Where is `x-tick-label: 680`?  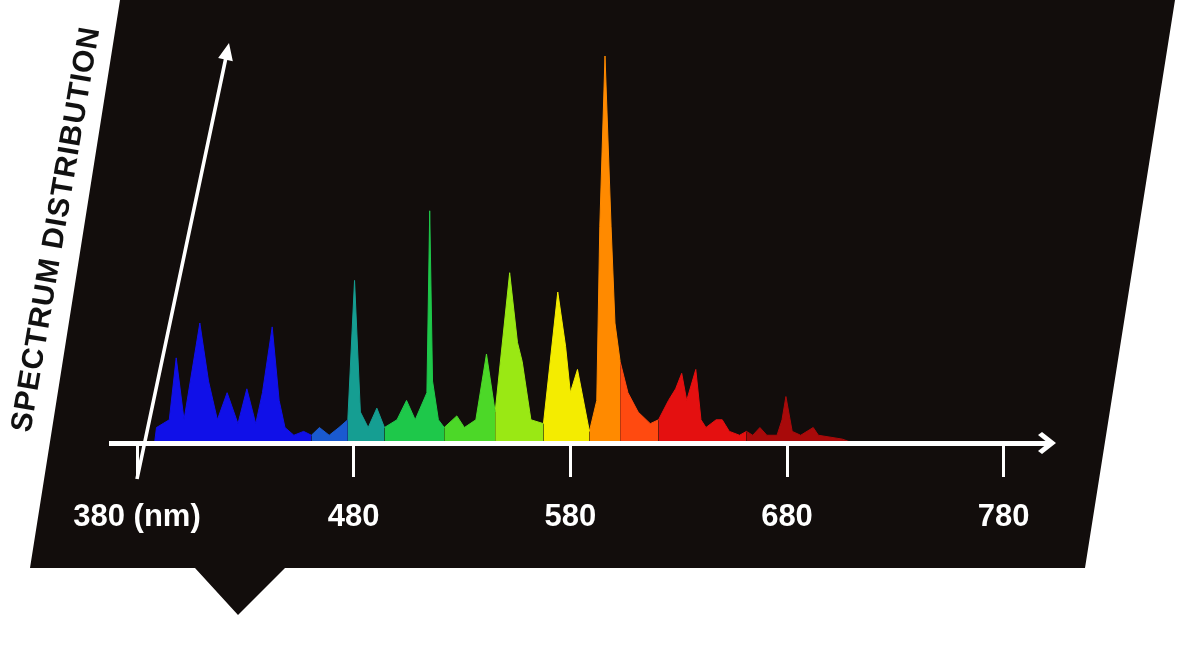
x-tick-label: 680 is located at coordinates (787, 516).